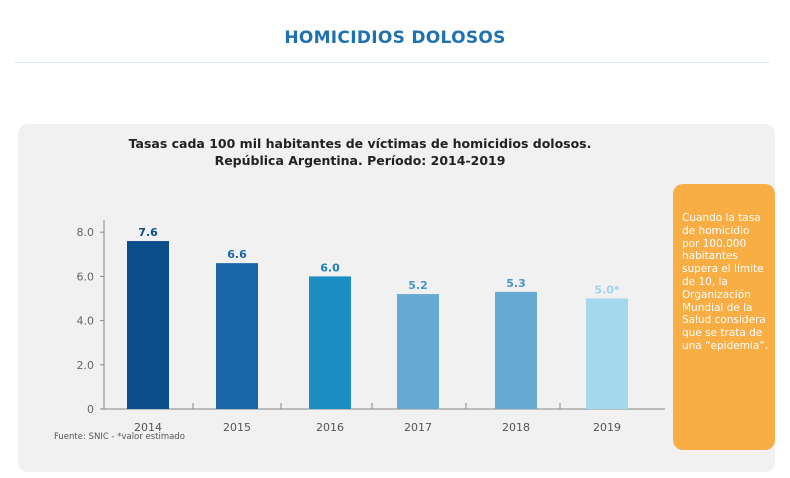  What do you see at coordinates (418, 351) in the screenshot?
I see `bar-2017` at bounding box center [418, 351].